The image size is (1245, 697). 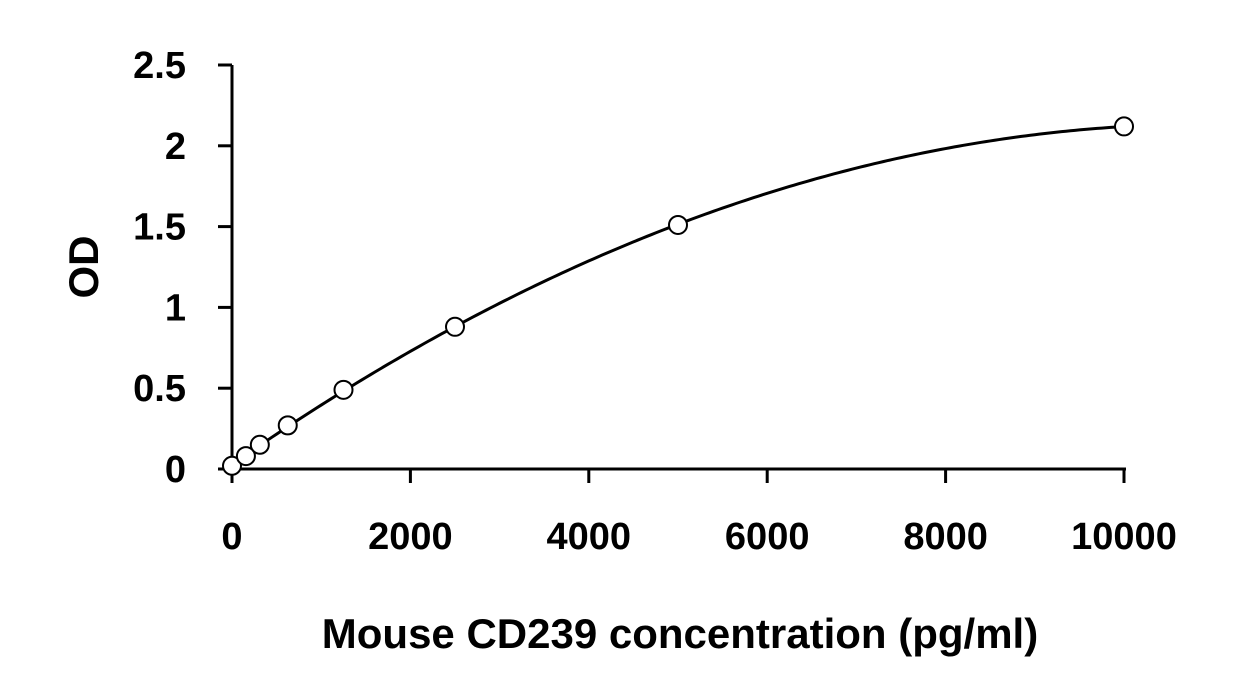 I want to click on x-tick-label: 4000, so click(x=589, y=537).